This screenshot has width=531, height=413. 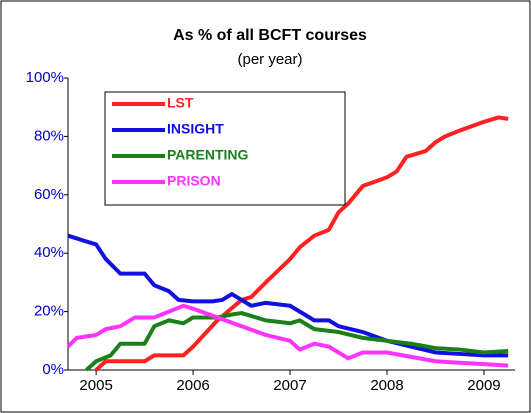 What do you see at coordinates (208, 155) in the screenshot?
I see `legend-label: PARENTING` at bounding box center [208, 155].